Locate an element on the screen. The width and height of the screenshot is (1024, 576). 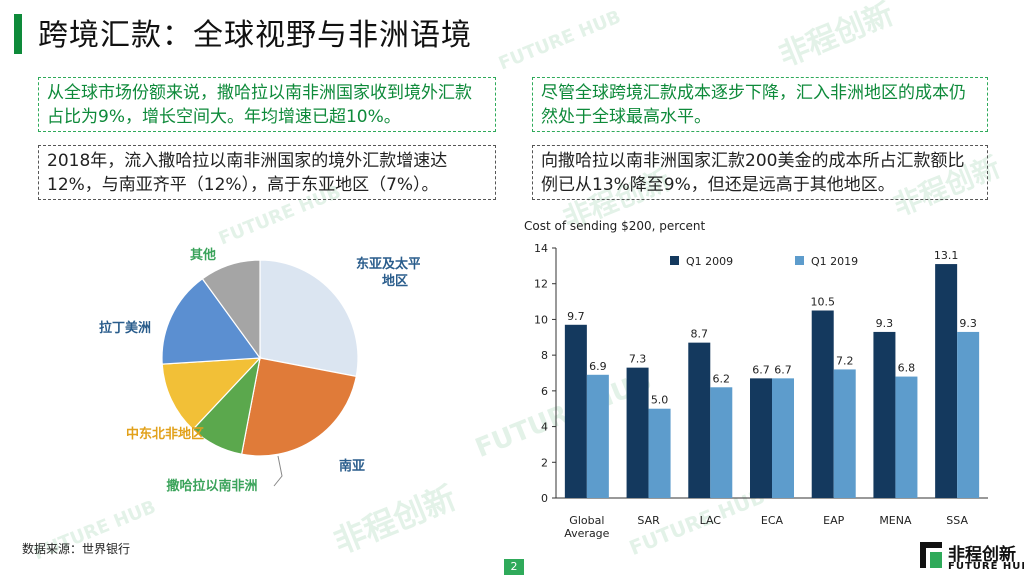
logo-text-en: FUTURE HUB is located at coordinates (986, 566).